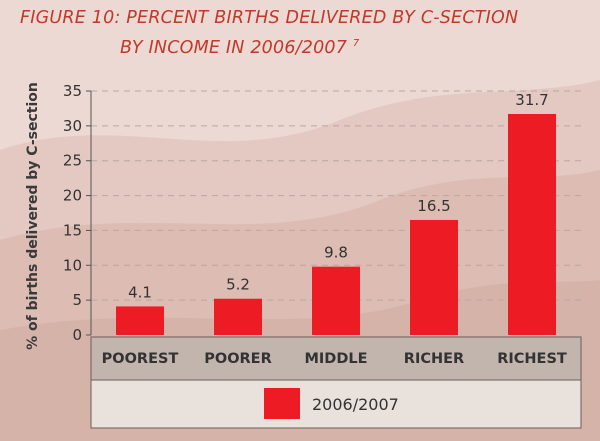 The image size is (600, 441). What do you see at coordinates (282, 403) in the screenshot?
I see `legend-swatch` at bounding box center [282, 403].